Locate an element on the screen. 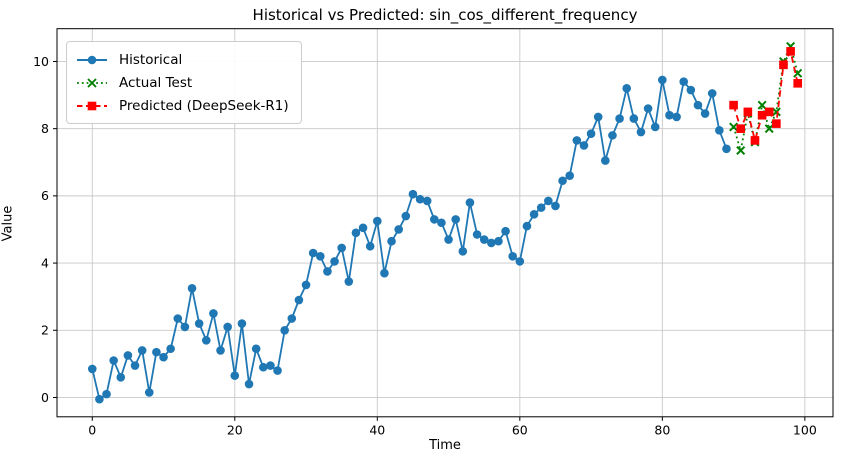 The image size is (841, 470). svg-text: 6 is located at coordinates (45, 195).